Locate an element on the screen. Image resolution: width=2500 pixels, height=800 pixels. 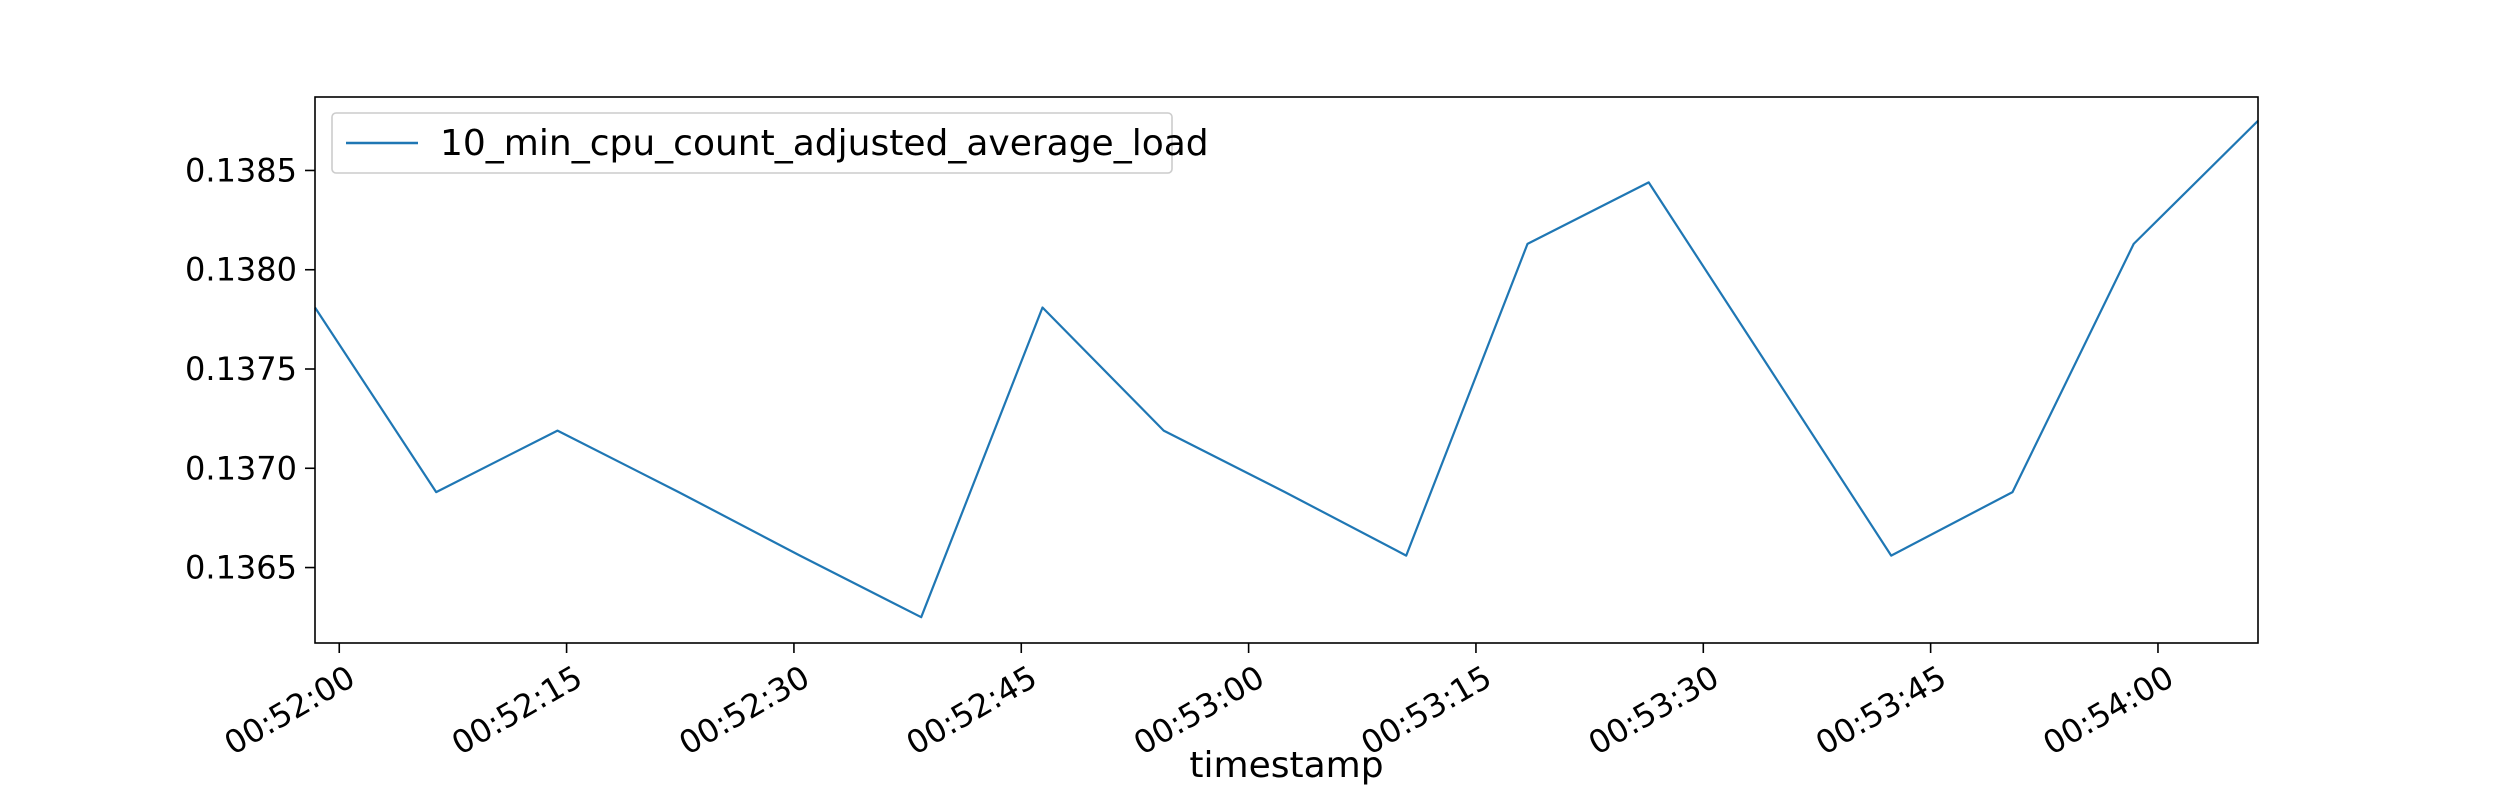
y-tick-label: 0.1385 is located at coordinates (241, 170).